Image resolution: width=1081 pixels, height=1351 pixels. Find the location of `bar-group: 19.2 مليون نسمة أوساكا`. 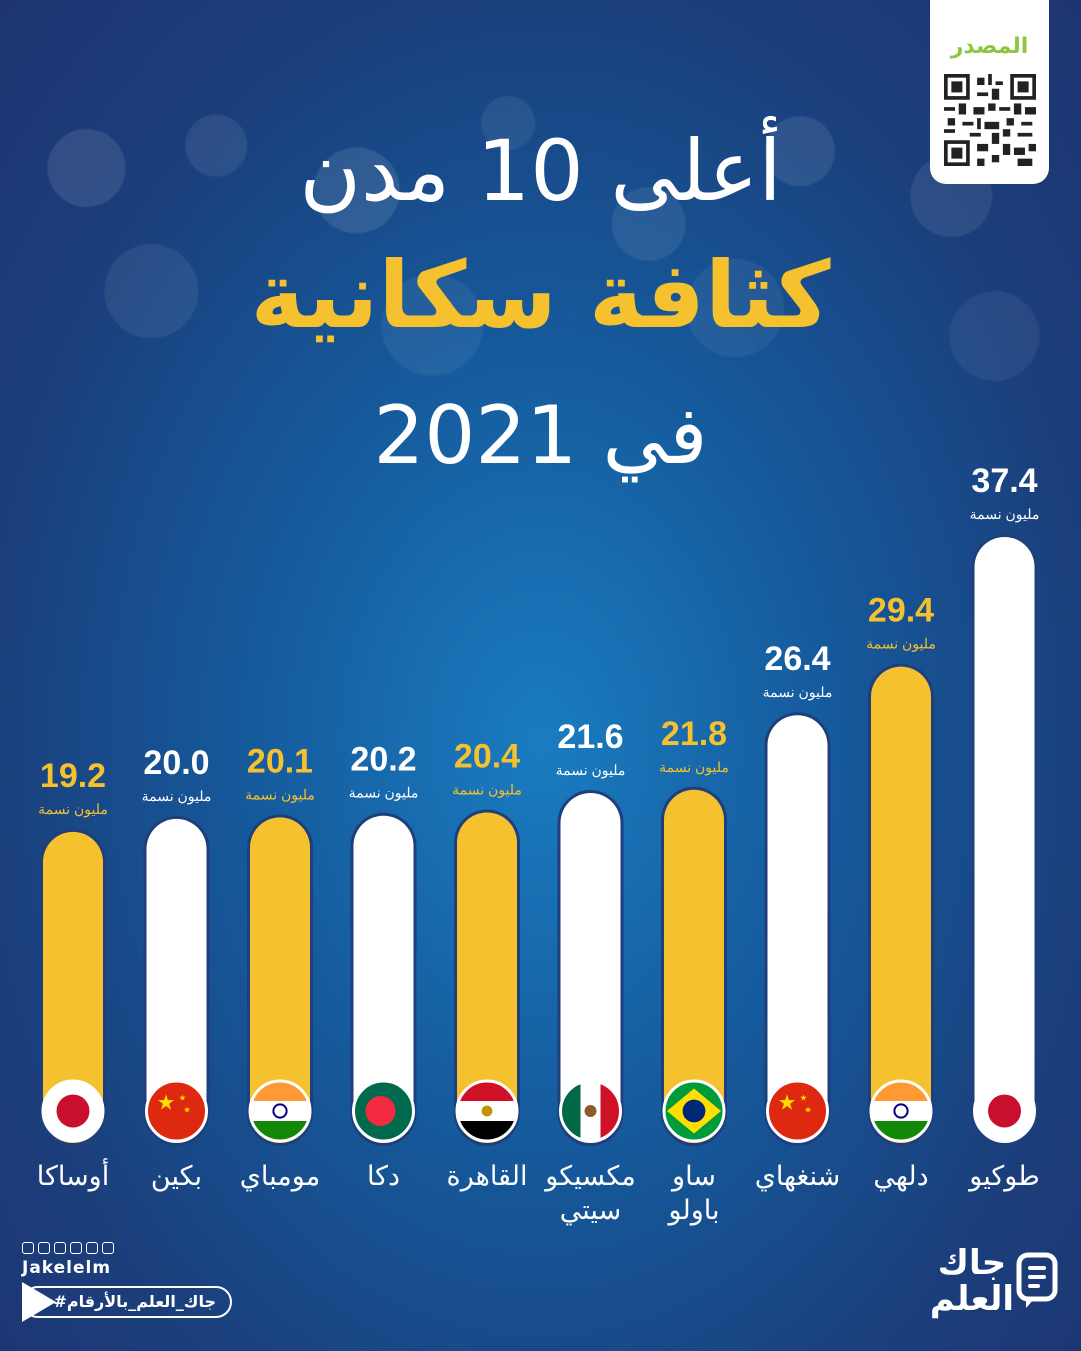

bar-group: 19.2 مليون نسمة أوساكا is located at coordinates (73, 974).